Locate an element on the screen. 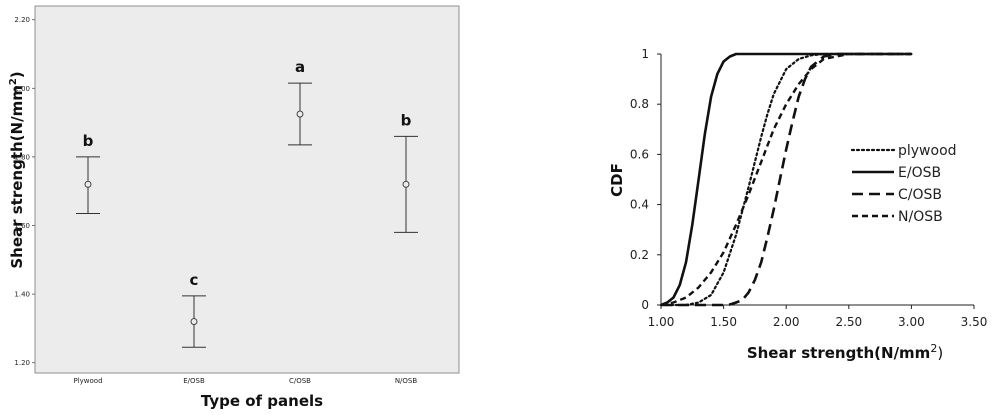  legend-label: N/OSB is located at coordinates (920, 217).